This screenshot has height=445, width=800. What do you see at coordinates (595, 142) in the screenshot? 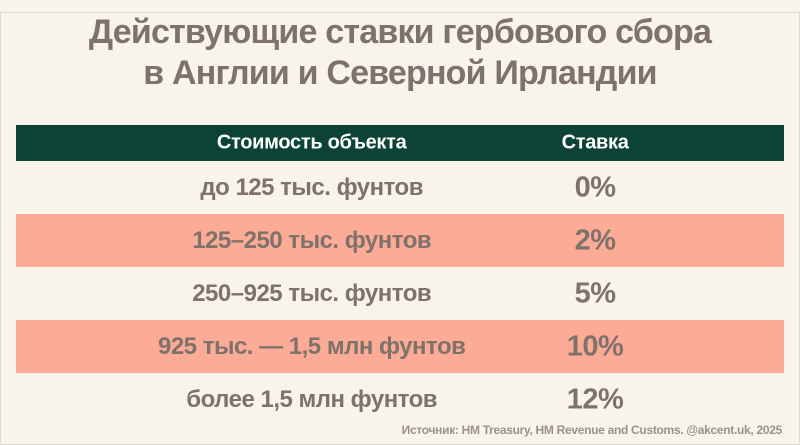
I see `column-header-rate: Ставка` at bounding box center [595, 142].